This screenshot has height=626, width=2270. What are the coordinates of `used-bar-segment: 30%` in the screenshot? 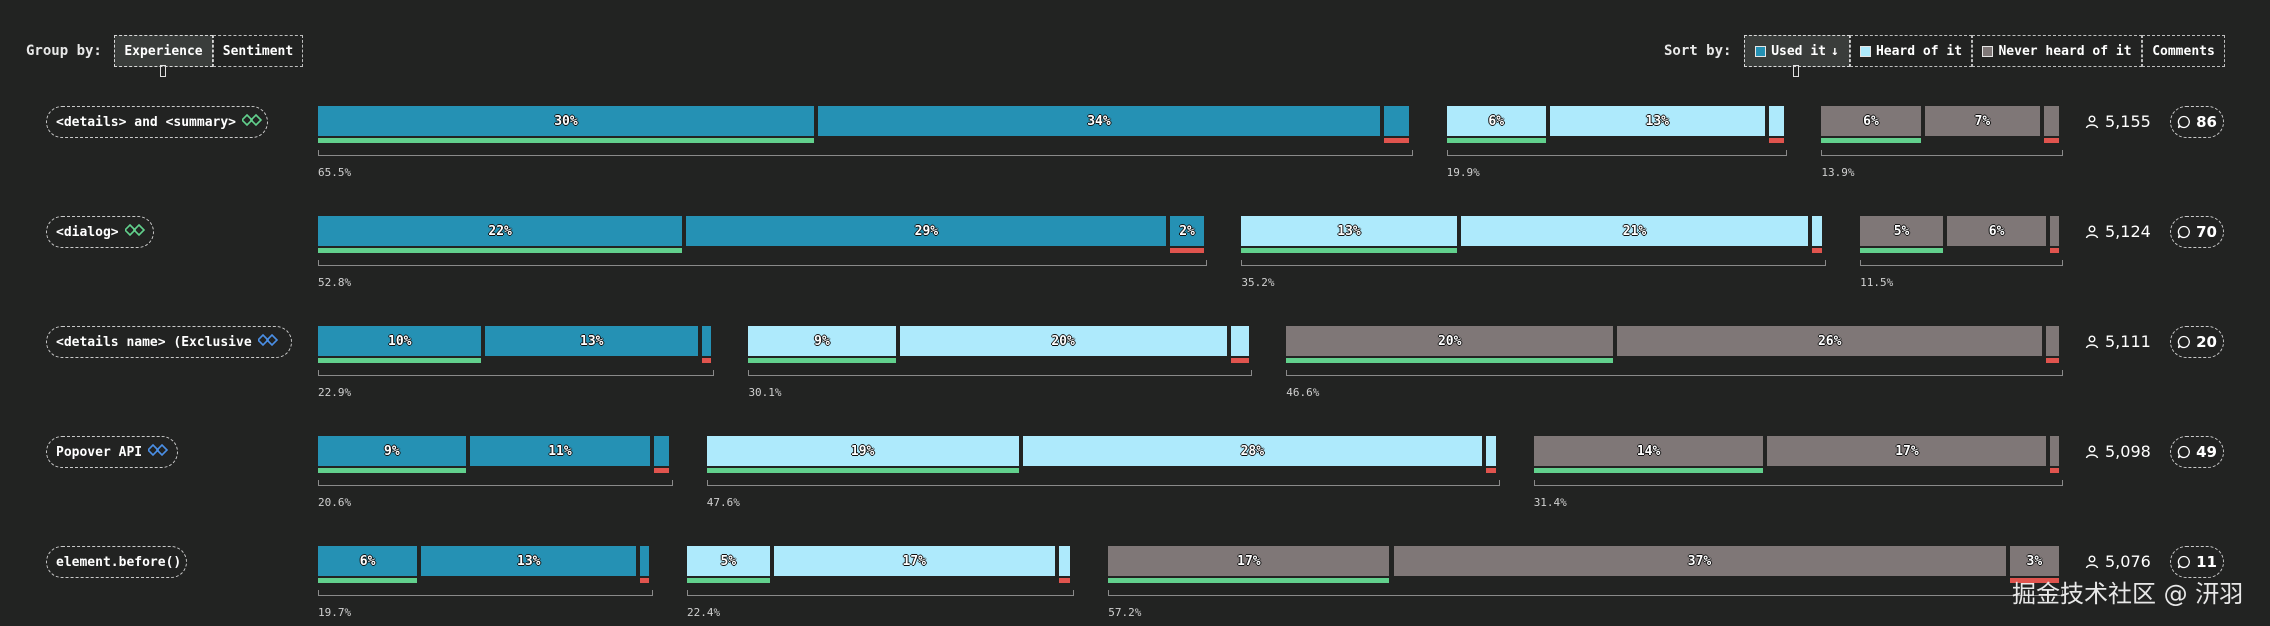 It's located at (566, 121).